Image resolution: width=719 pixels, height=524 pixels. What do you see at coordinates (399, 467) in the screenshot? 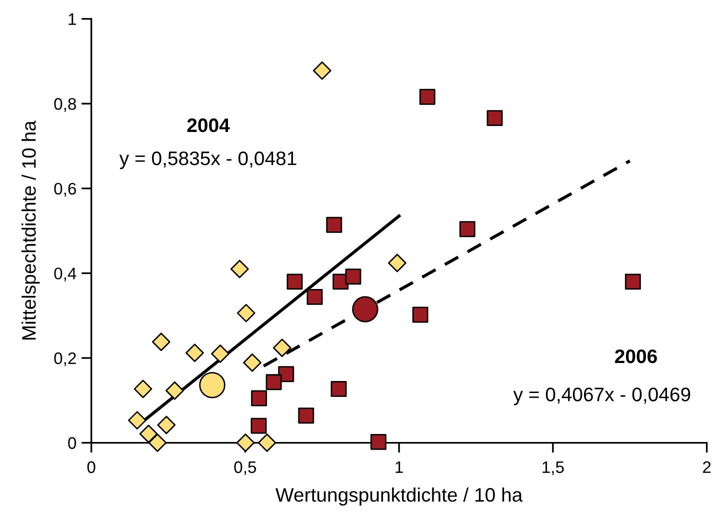
I see `x-tick-label: 1` at bounding box center [399, 467].